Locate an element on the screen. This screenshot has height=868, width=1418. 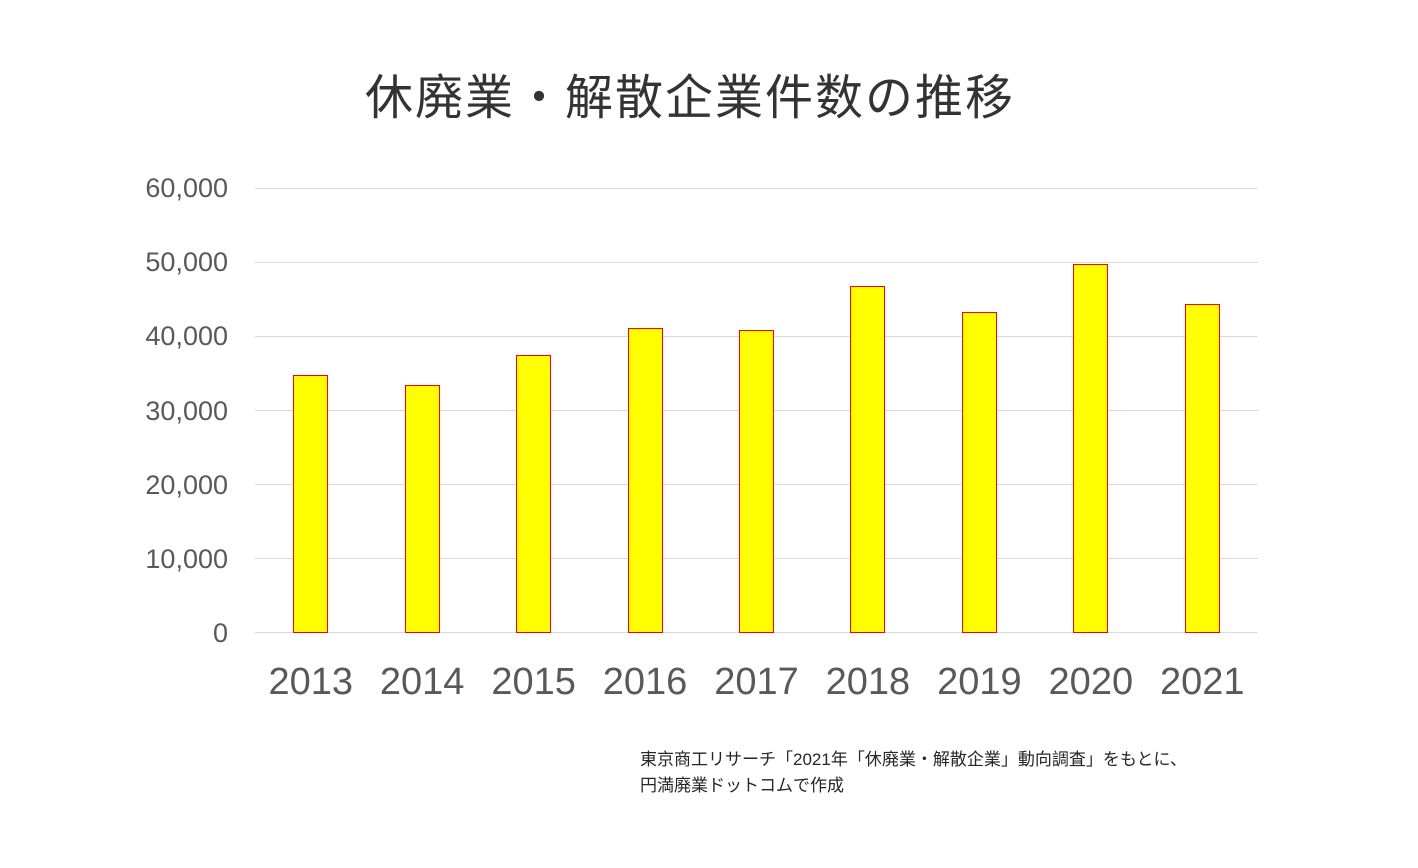
y-axis-label: 20,000 is located at coordinates (186, 484).